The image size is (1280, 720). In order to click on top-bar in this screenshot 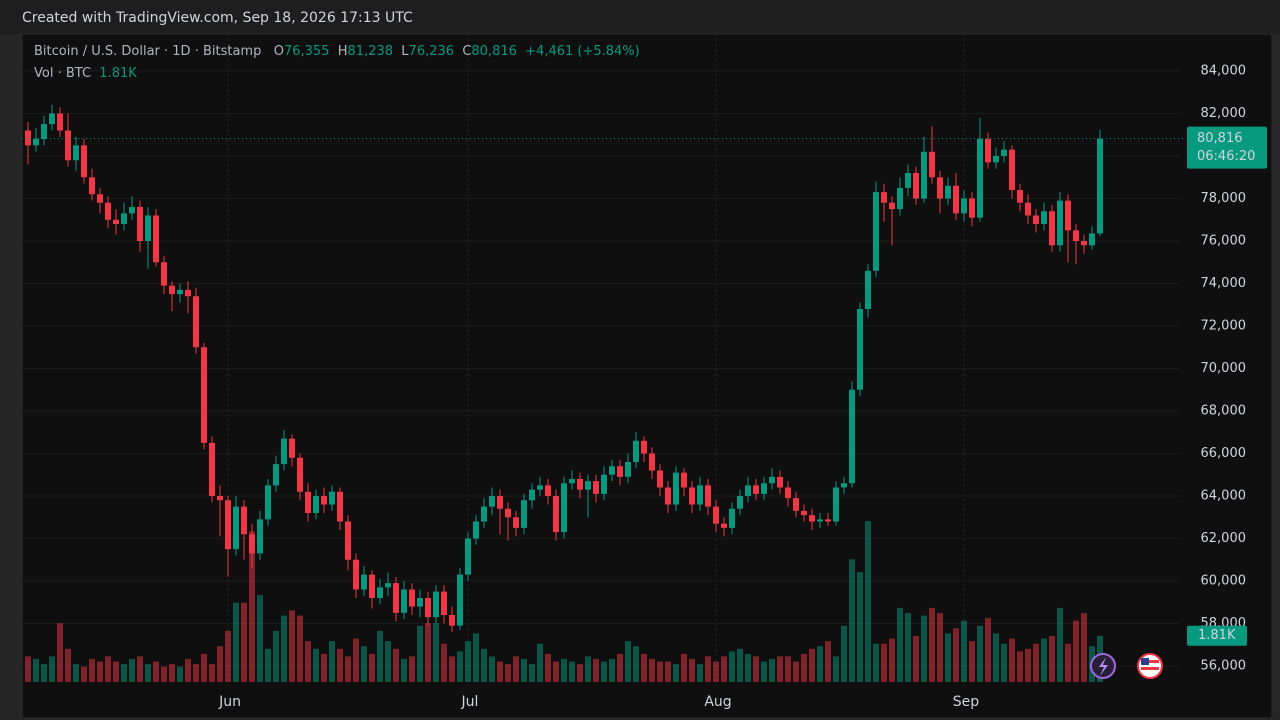, I will do `click(640, 17)`.